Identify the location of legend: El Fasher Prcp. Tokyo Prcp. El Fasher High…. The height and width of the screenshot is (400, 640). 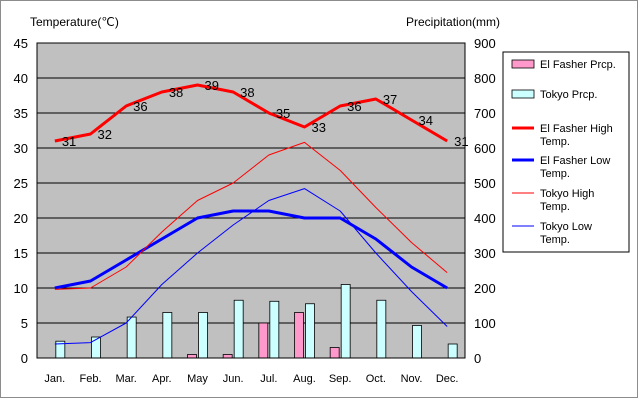
(566, 152).